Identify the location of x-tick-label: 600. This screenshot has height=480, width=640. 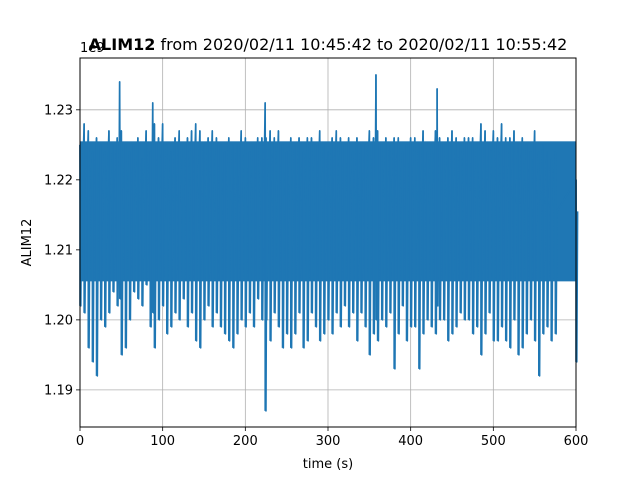
(576, 441).